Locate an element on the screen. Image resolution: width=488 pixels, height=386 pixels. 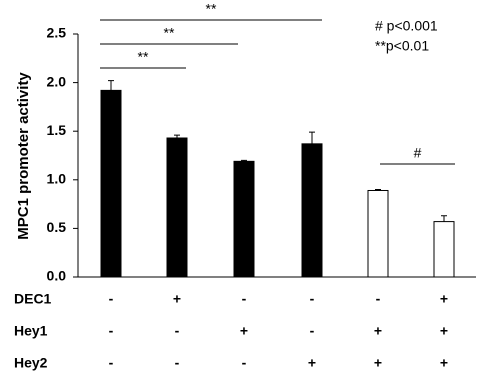
y-tick-label: 0.5 is located at coordinates (57, 227).